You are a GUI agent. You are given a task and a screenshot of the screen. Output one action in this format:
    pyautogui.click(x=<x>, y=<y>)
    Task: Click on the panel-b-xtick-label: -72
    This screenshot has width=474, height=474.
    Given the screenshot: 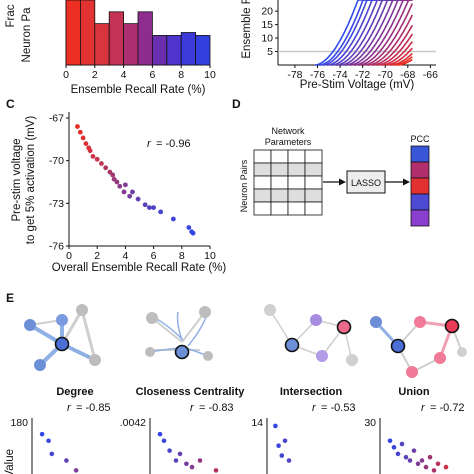 What is the action you would take?
    pyautogui.click(x=362, y=75)
    